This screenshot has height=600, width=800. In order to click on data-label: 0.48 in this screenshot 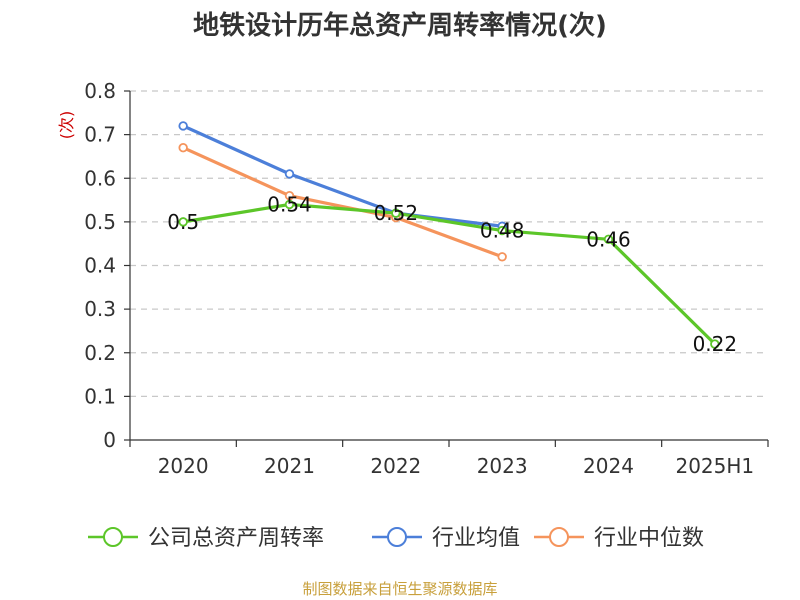, I will do `click(502, 231)`.